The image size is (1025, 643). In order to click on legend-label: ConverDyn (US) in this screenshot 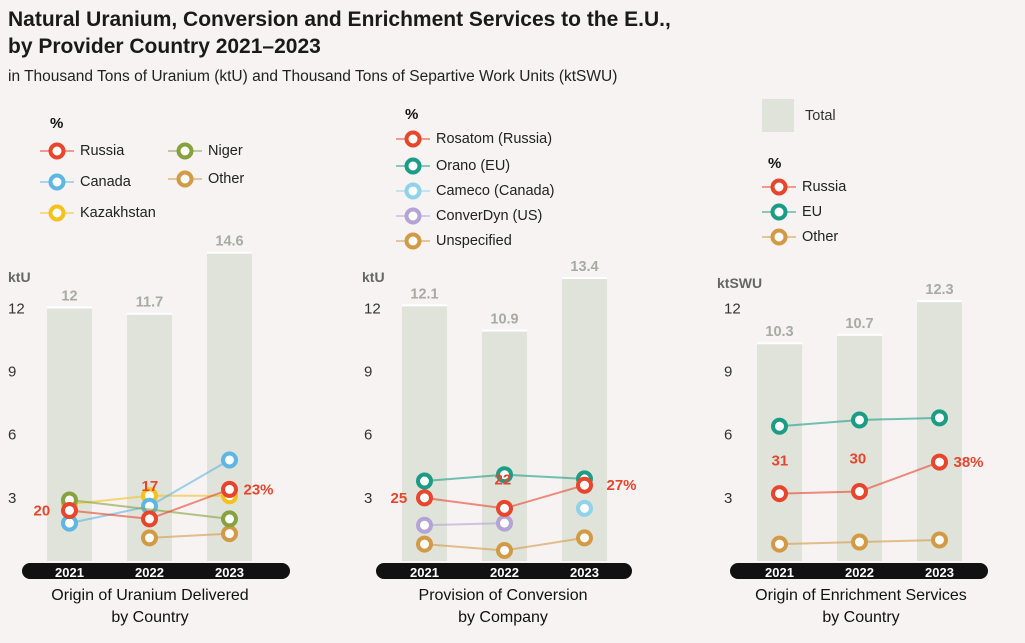, I will do `click(489, 216)`.